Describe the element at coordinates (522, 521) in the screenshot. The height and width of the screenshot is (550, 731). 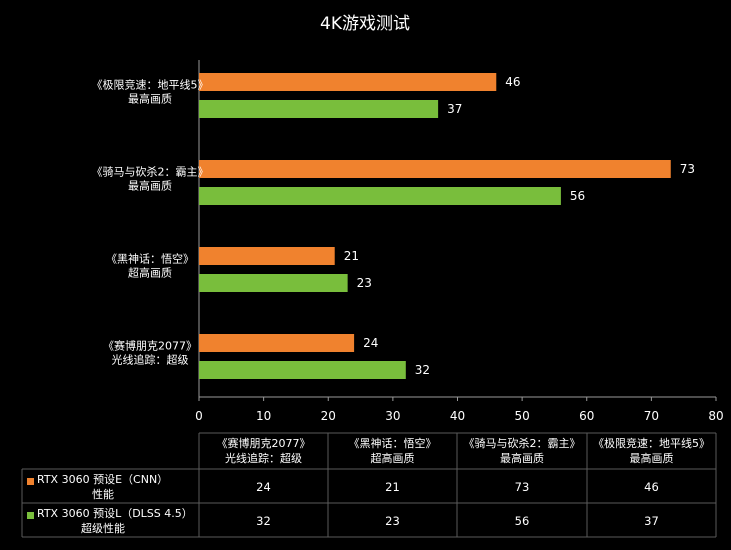
I see `table-value-cell: 56` at that location.